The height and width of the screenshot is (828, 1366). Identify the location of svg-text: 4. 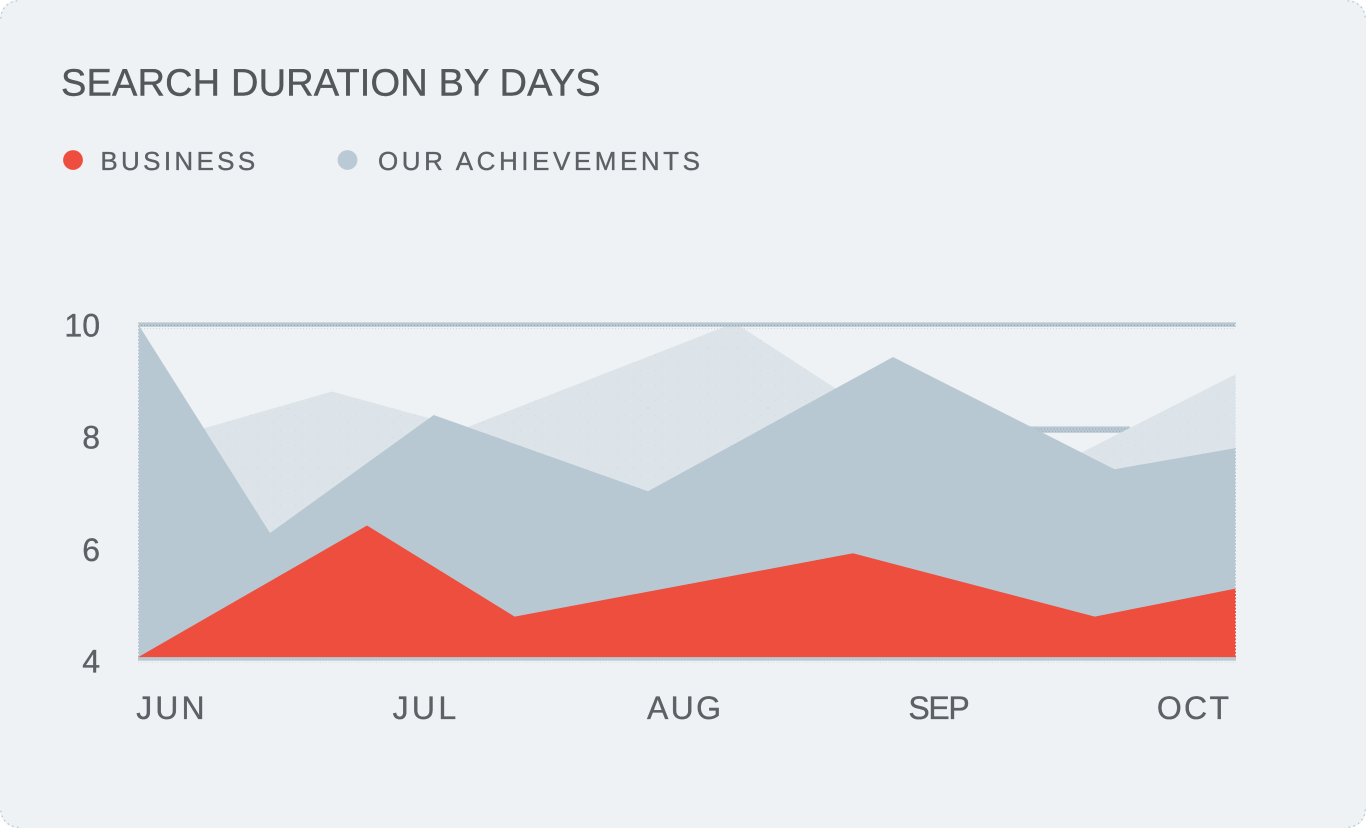
(91, 661).